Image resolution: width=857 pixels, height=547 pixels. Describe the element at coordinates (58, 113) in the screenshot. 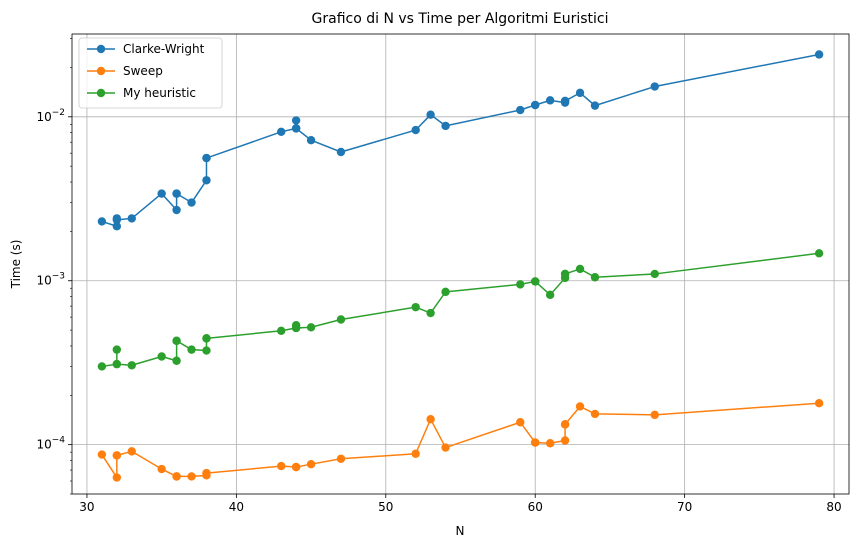

I see `y-tick-exponent: −2` at that location.